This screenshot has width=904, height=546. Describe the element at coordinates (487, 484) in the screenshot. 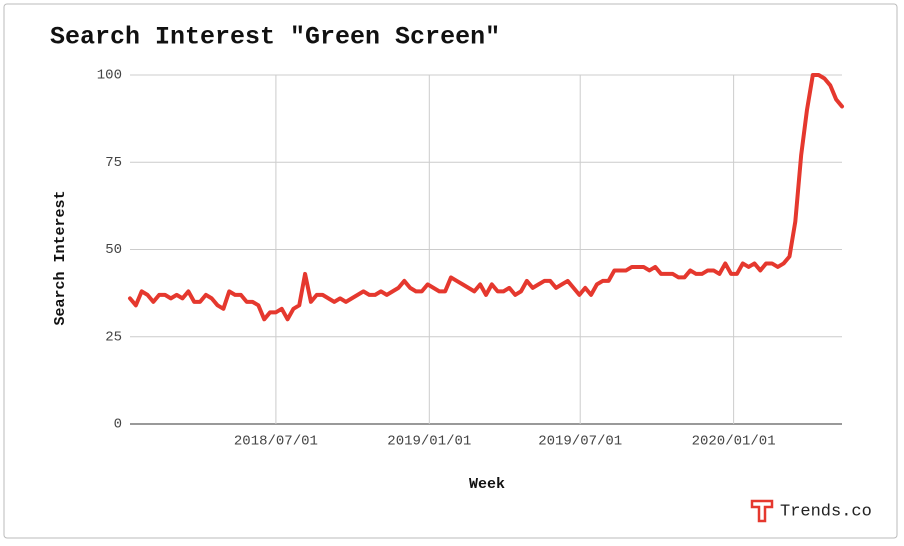

I see `x-axis-label: Week` at that location.